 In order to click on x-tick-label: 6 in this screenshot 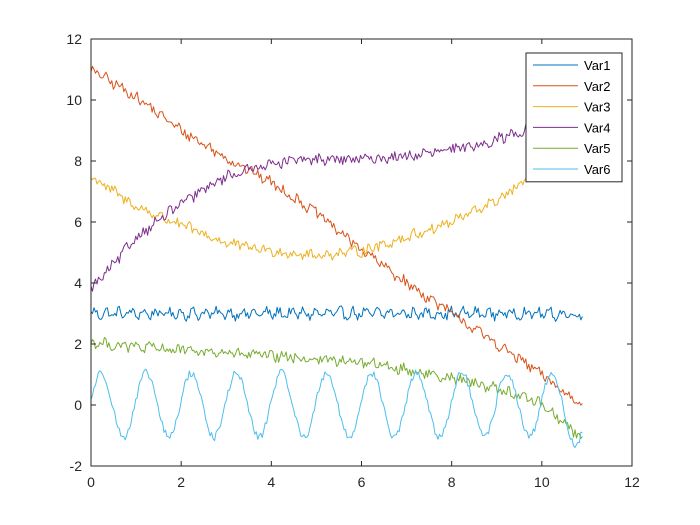, I will do `click(362, 482)`.